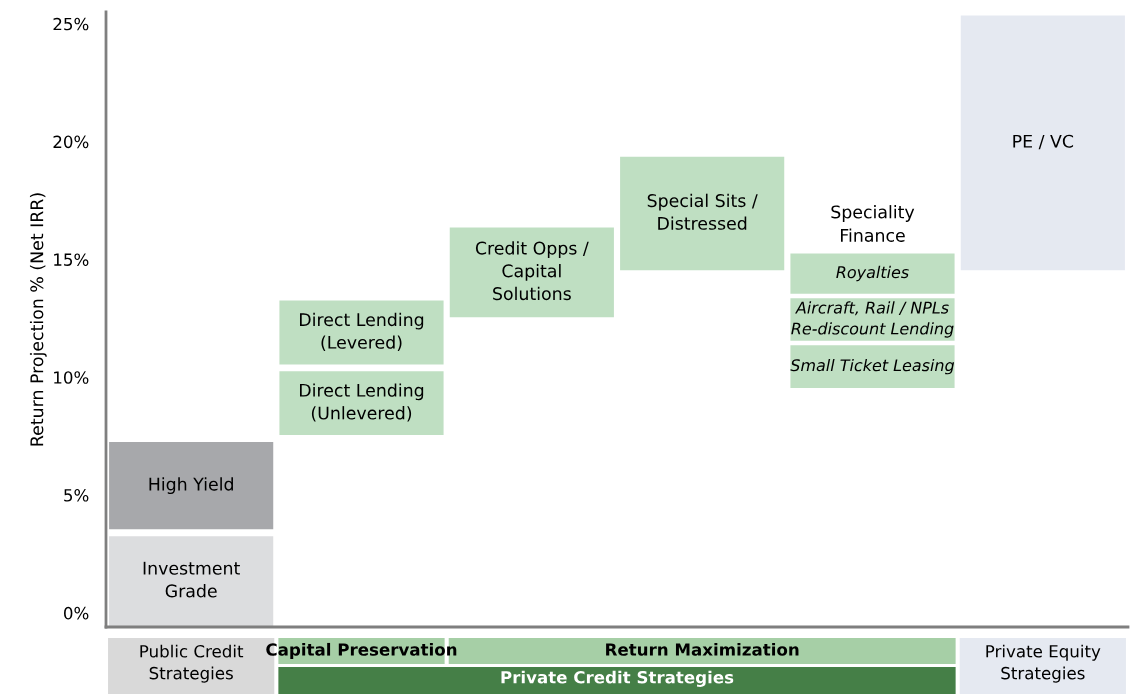 Image resolution: width=1130 pixels, height=694 pixels. I want to click on text: Capital Preservation, so click(361, 651).